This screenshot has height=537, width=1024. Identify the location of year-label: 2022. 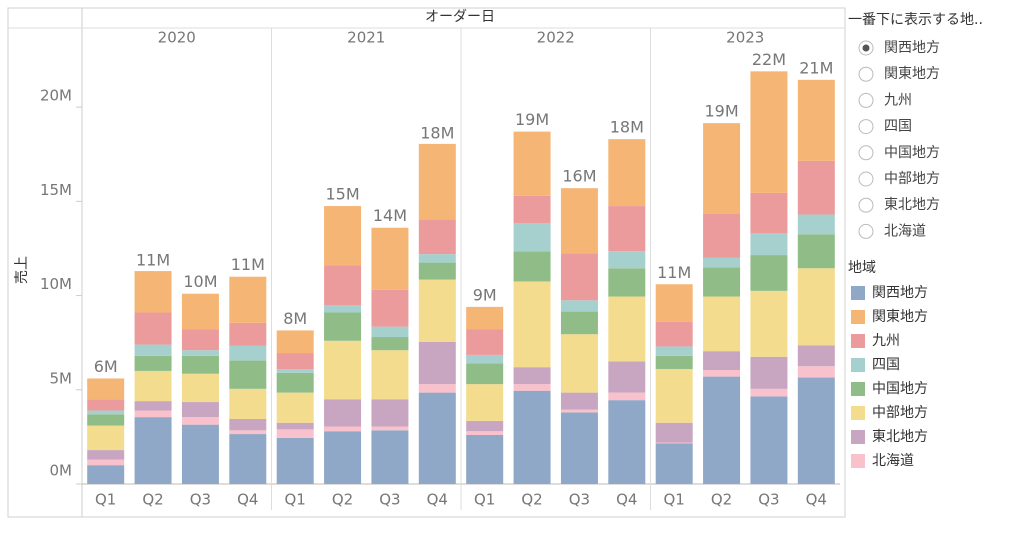
(556, 38).